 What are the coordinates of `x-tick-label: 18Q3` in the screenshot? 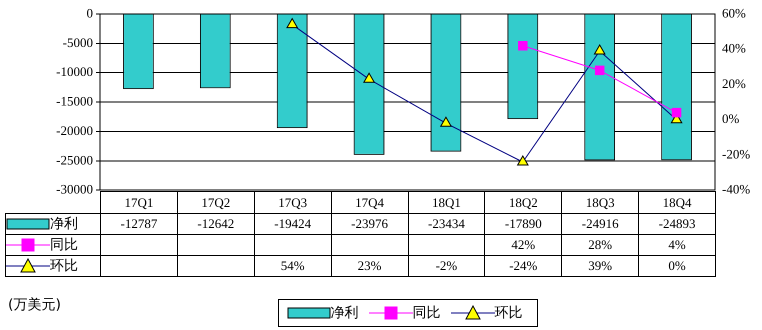 It's located at (600, 203).